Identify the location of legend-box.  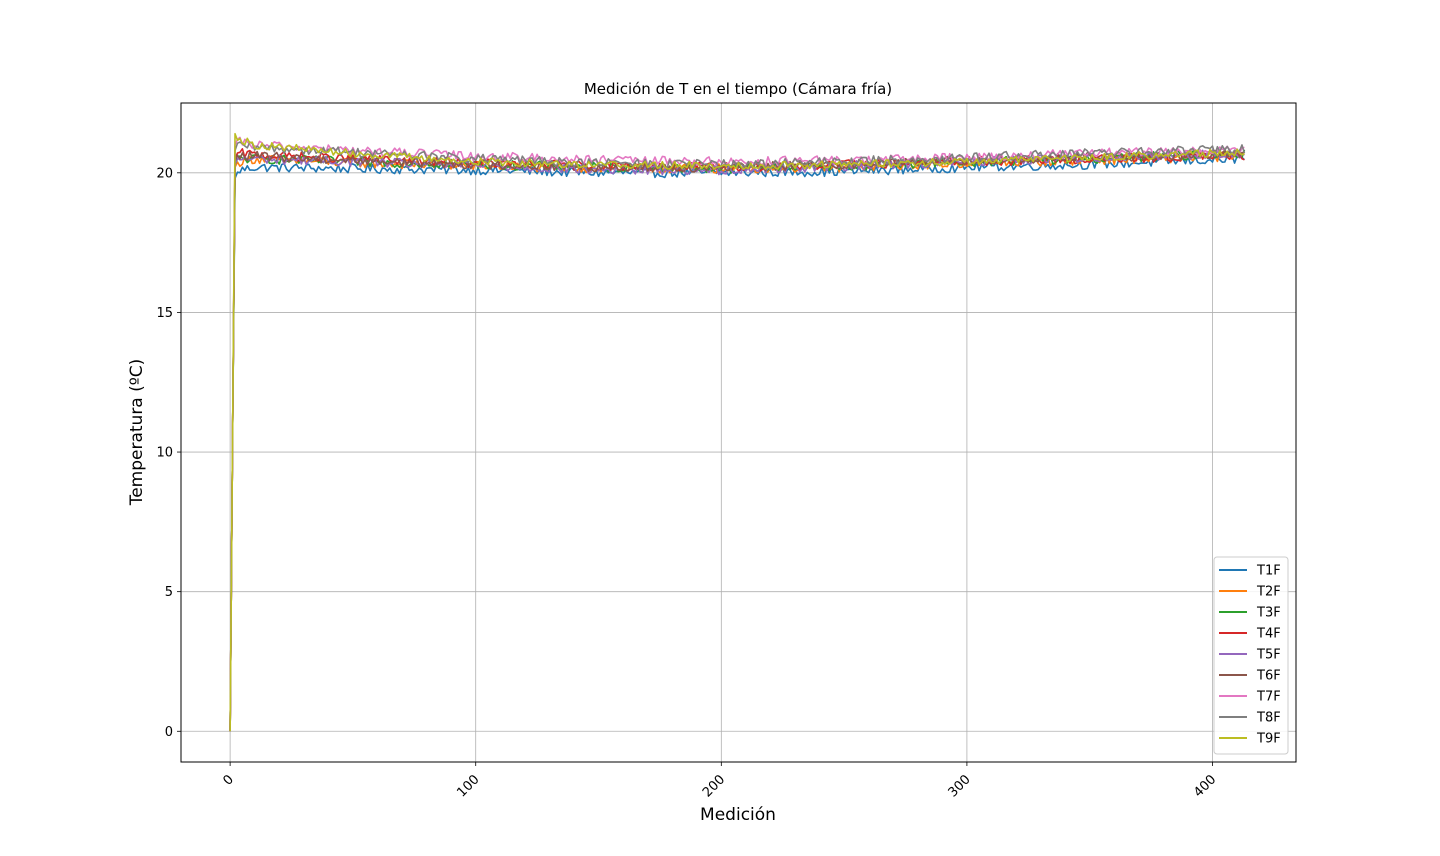
(1251, 655).